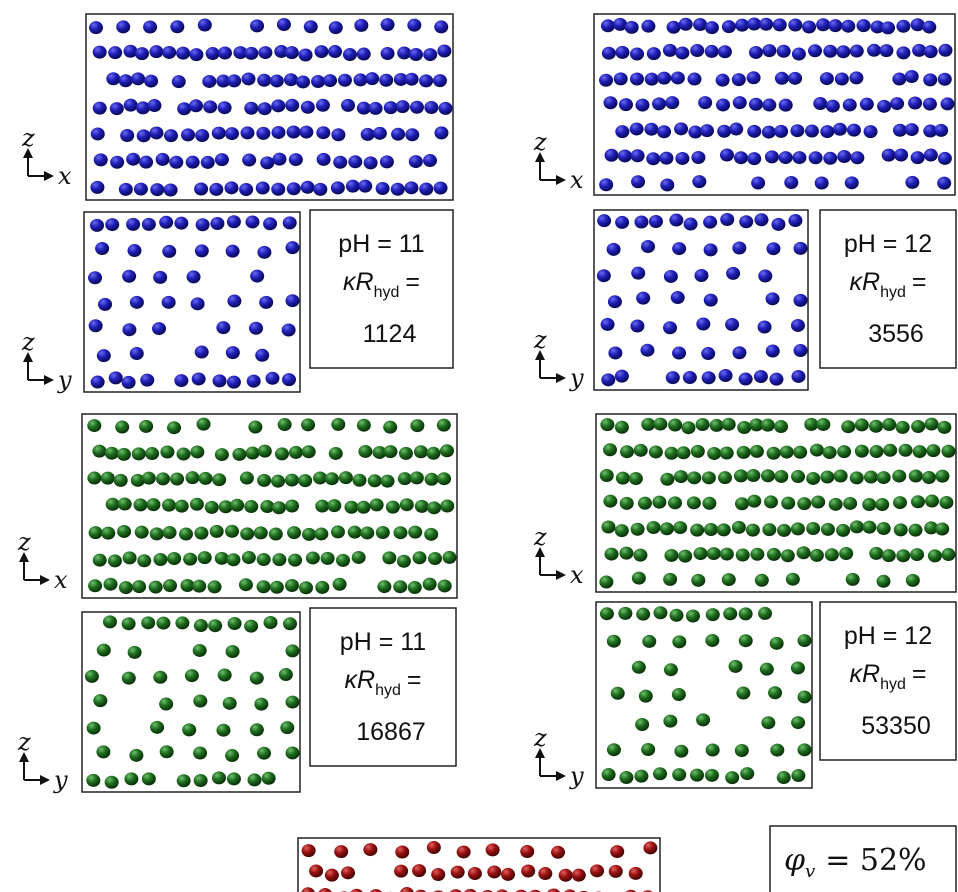 This screenshot has height=892, width=958. I want to click on arrow-head, so click(45, 580).